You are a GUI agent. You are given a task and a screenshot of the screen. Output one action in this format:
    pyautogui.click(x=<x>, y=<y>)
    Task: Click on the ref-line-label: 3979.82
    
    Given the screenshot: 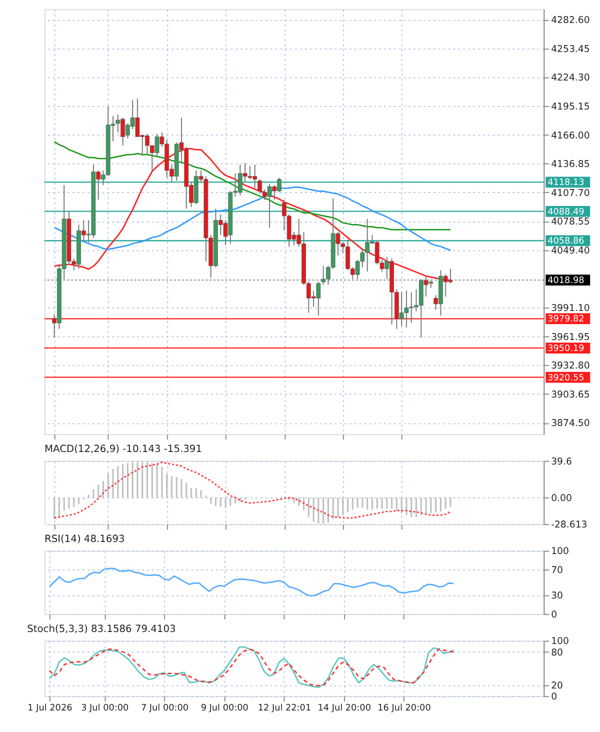 What is the action you would take?
    pyautogui.click(x=566, y=319)
    